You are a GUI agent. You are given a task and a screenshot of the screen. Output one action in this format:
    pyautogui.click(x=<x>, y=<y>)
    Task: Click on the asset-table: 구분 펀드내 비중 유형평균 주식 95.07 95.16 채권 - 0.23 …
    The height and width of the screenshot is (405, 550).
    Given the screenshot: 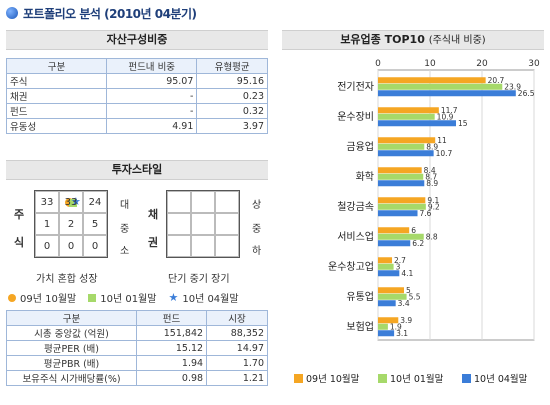 What is the action you would take?
    pyautogui.click(x=137, y=96)
    